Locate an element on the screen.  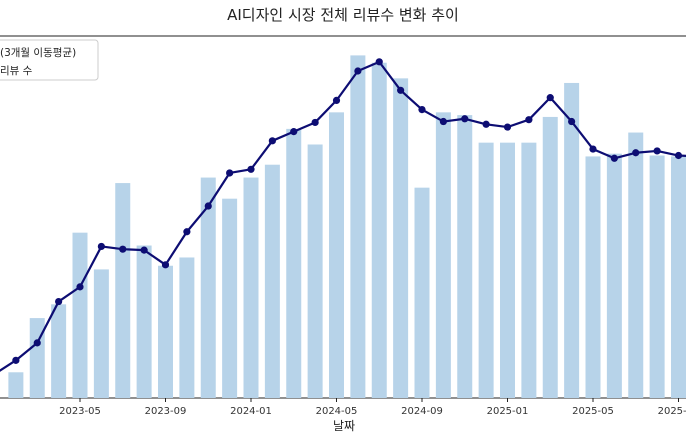
x-tick-label: 2024-01 is located at coordinates (251, 411).